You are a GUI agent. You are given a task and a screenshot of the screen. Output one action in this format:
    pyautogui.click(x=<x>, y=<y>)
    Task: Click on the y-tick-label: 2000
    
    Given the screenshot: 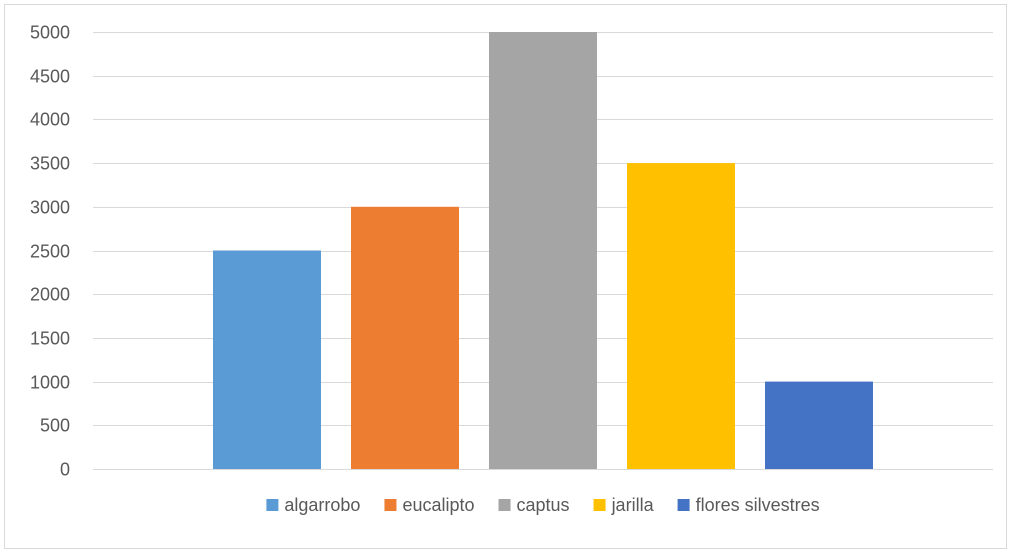 What is the action you would take?
    pyautogui.click(x=50, y=295)
    